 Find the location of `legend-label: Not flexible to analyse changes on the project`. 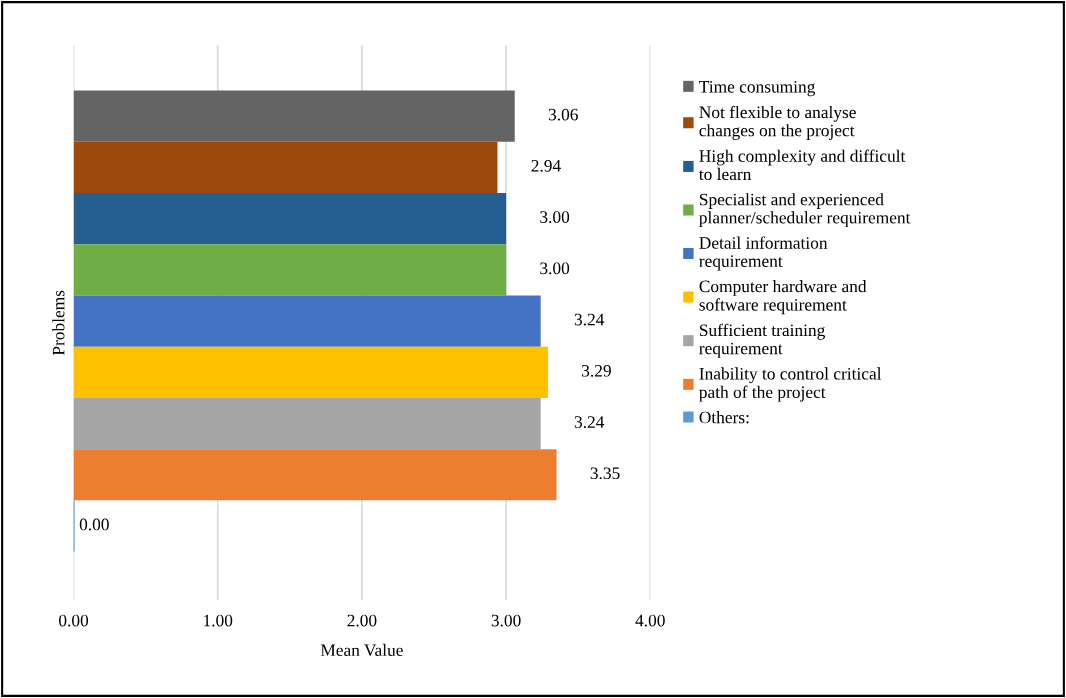

legend-label: Not flexible to analyse changes on the project is located at coordinates (777, 122).